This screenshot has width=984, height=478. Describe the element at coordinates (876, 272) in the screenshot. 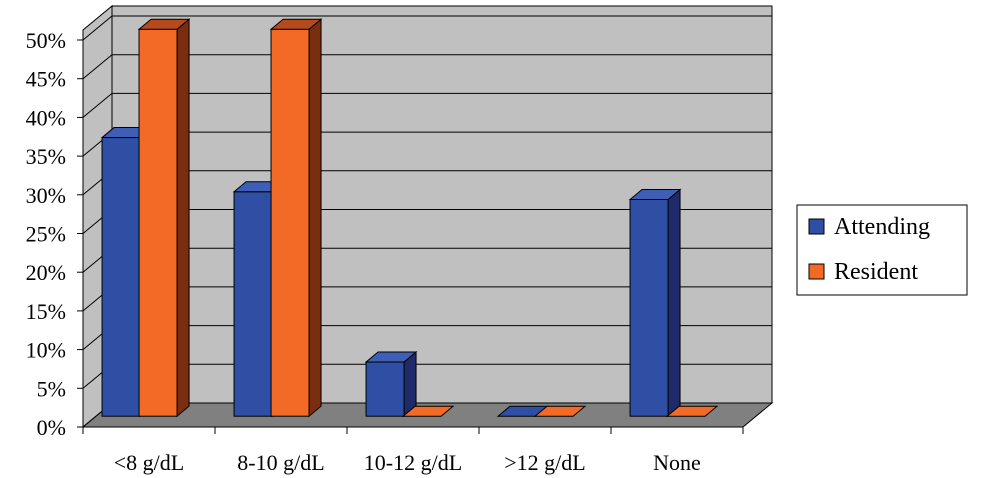

I see `legend-label: Resident` at that location.